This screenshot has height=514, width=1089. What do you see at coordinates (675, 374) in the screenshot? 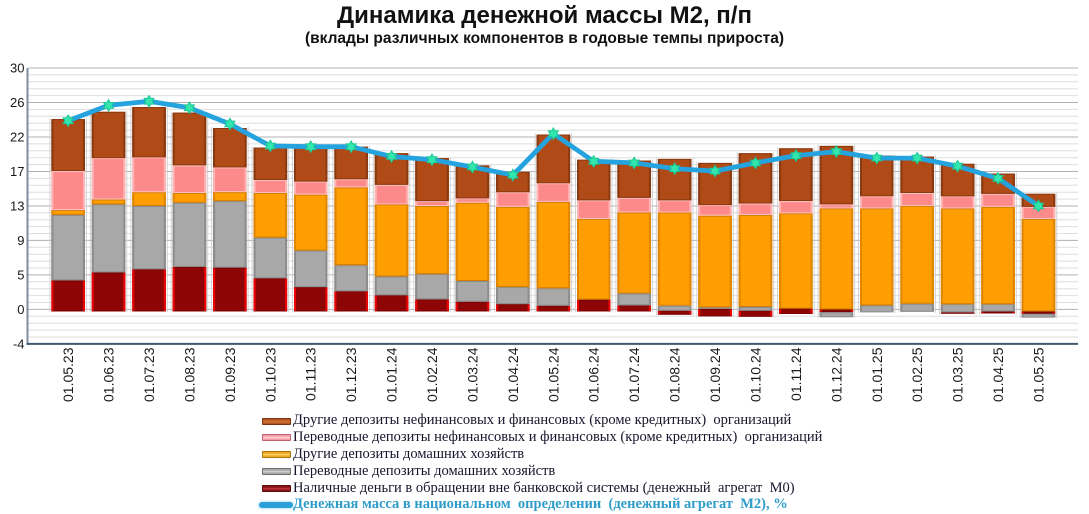
I see `svg-text: 01.08.24` at bounding box center [675, 374].